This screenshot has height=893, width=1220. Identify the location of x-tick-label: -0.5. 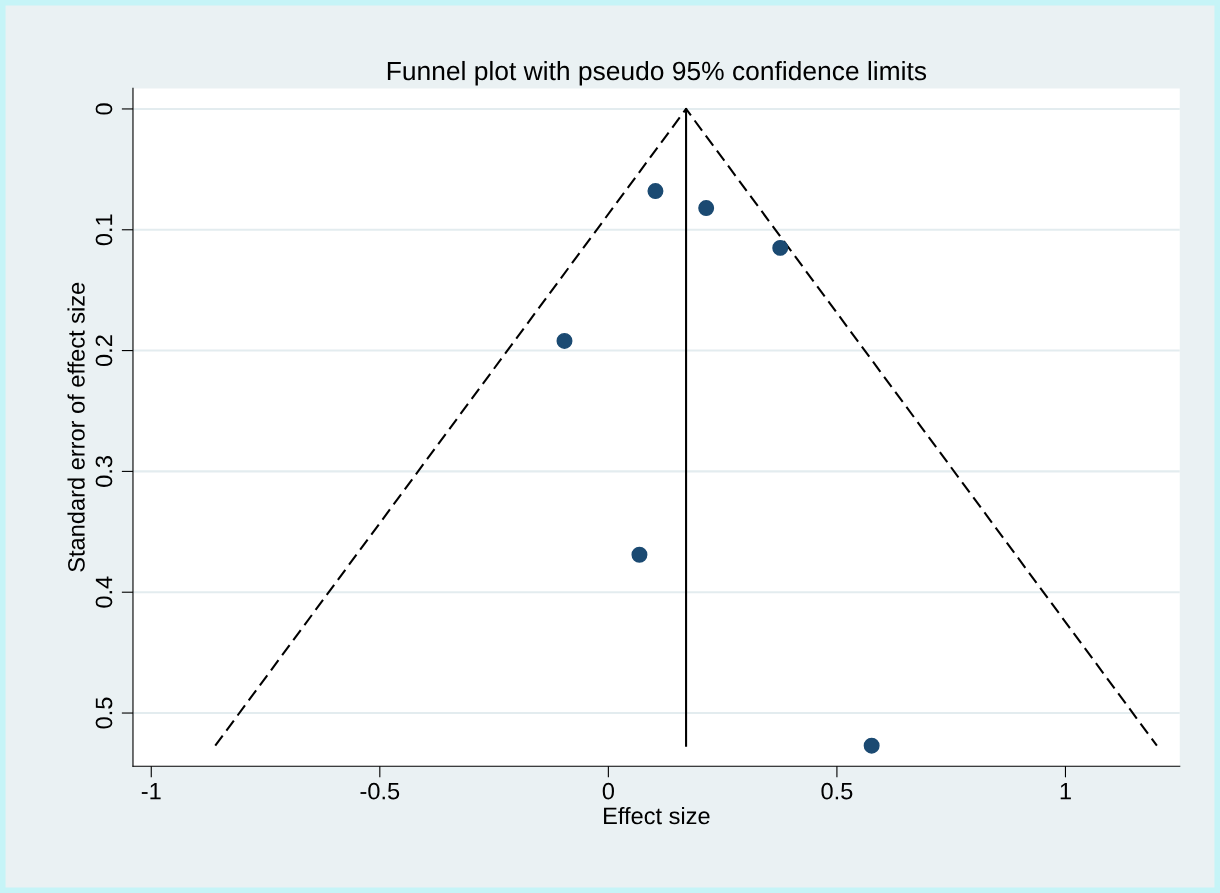
(380, 791).